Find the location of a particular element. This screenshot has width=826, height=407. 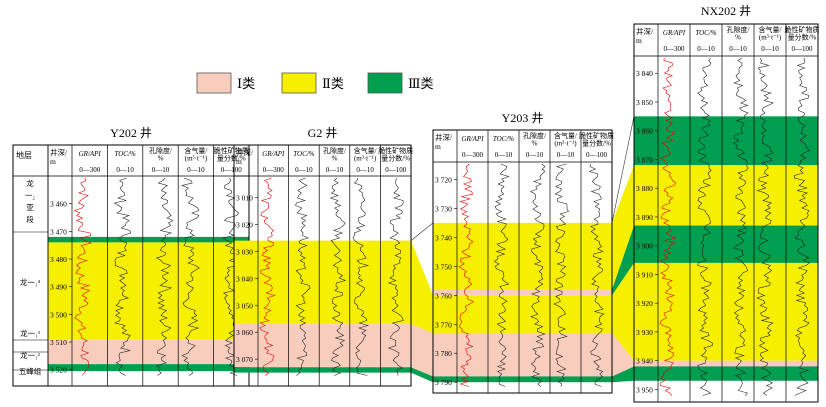

legend-label: Ⅲ类 is located at coordinates (421, 83).